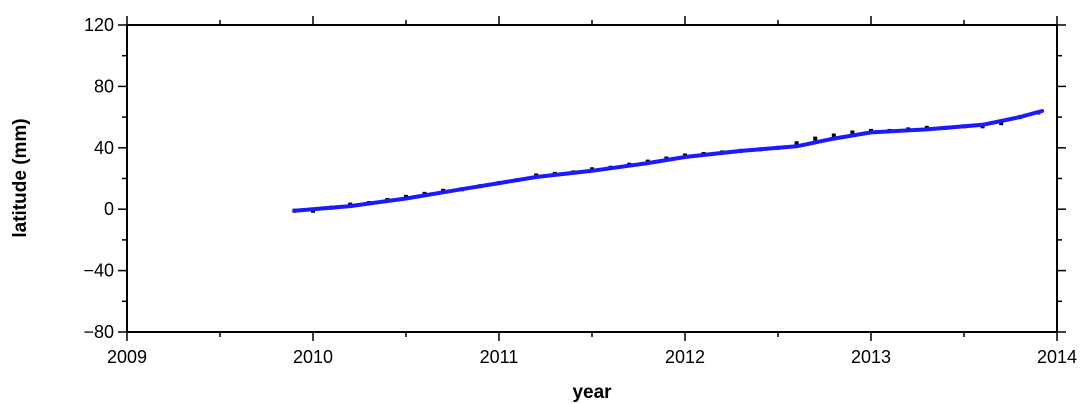  Describe the element at coordinates (98, 271) in the screenshot. I see `y-tick-label: −40` at that location.